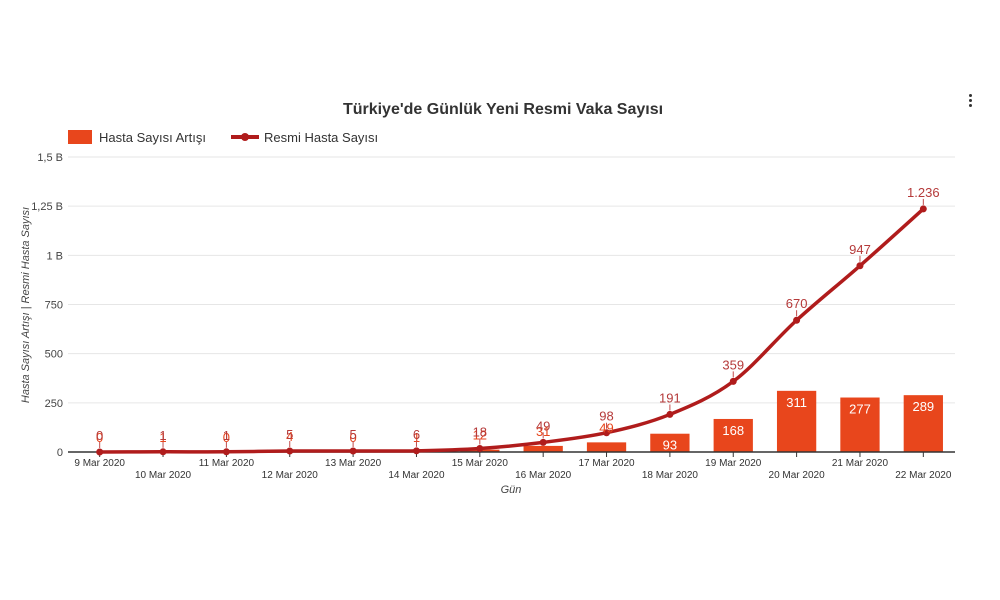  What do you see at coordinates (923, 406) in the screenshot?
I see `bar-value-label: 289` at bounding box center [923, 406].